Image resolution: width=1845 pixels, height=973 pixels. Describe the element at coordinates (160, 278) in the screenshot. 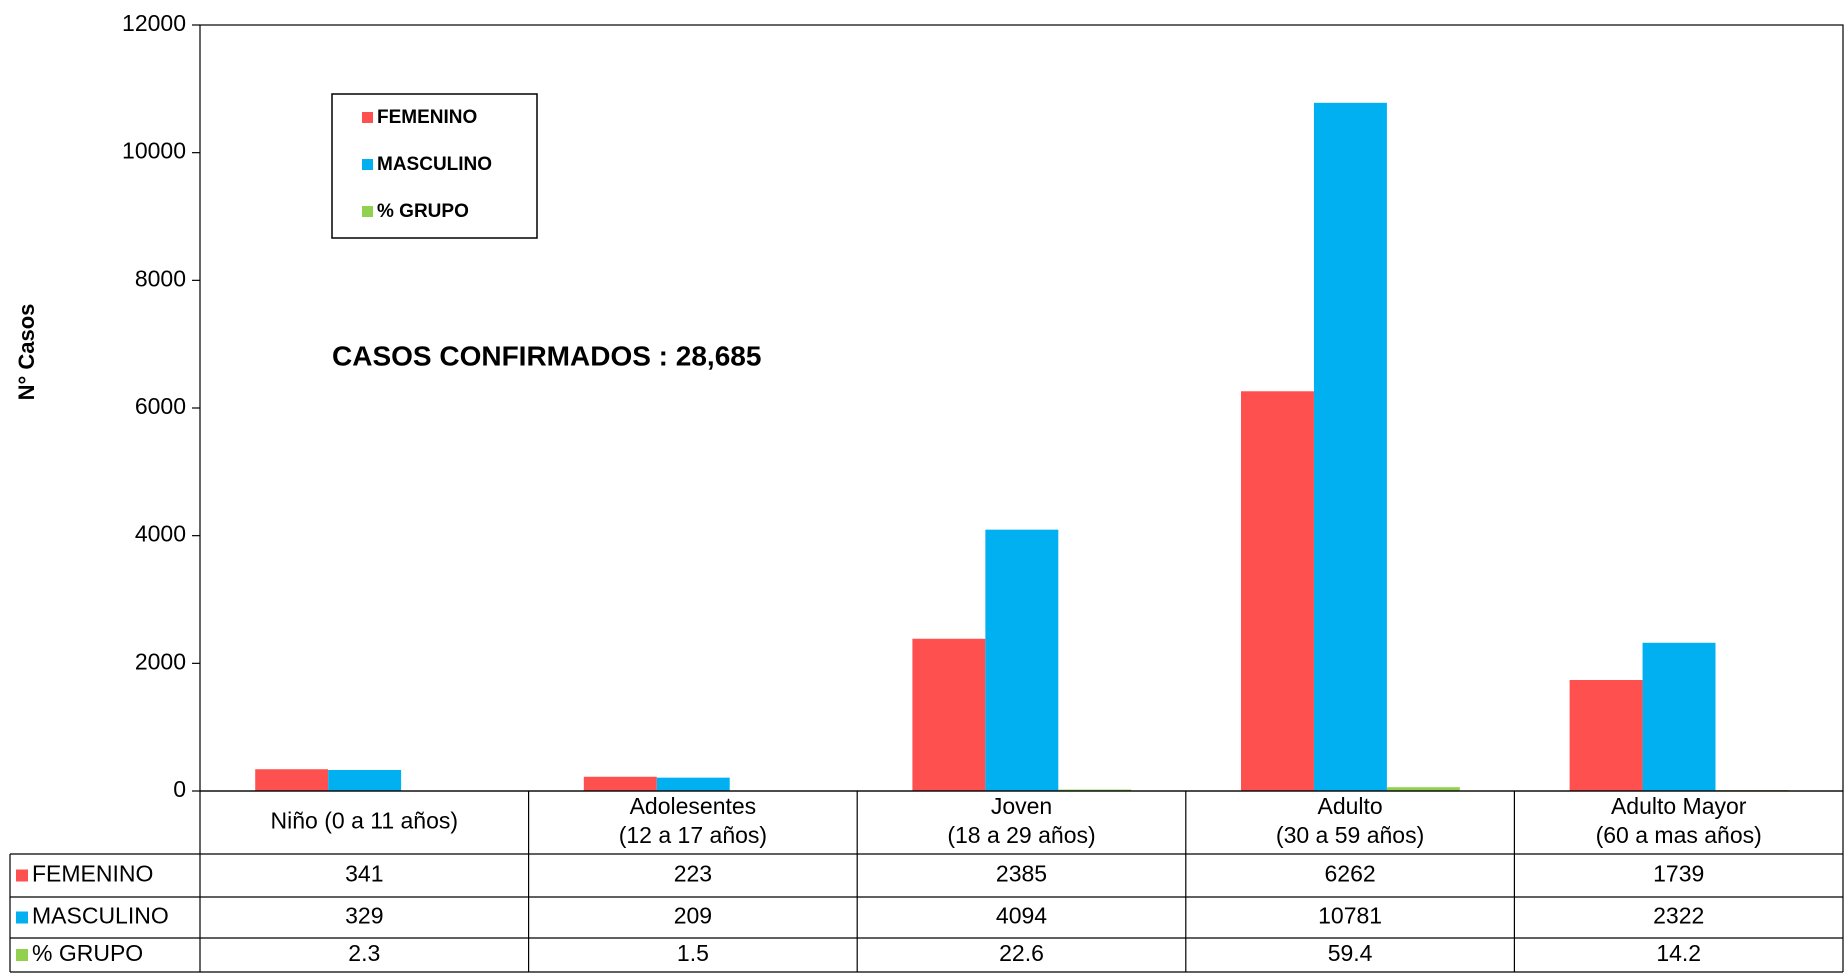

I see `y-tick-label: 8000` at that location.